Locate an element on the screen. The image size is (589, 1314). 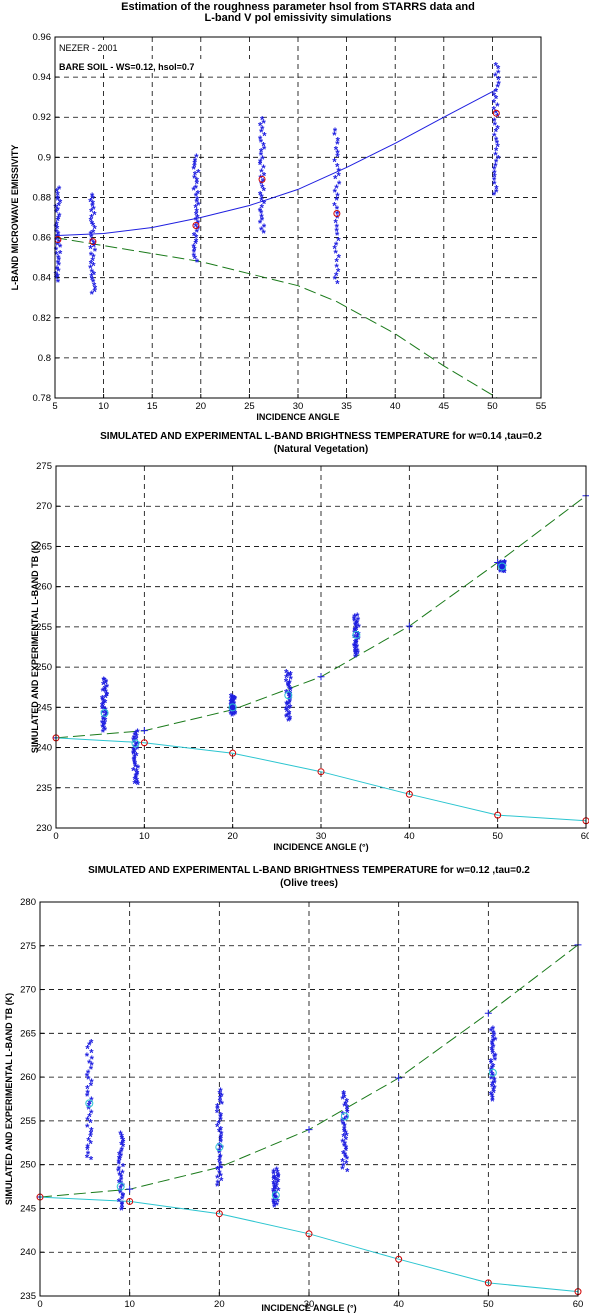
x-tick-label: 0 is located at coordinates (39, 1304).